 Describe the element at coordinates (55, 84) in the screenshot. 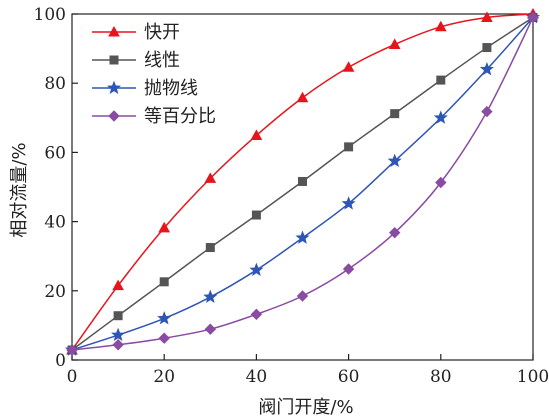

I see `y-tick-label: 80` at that location.